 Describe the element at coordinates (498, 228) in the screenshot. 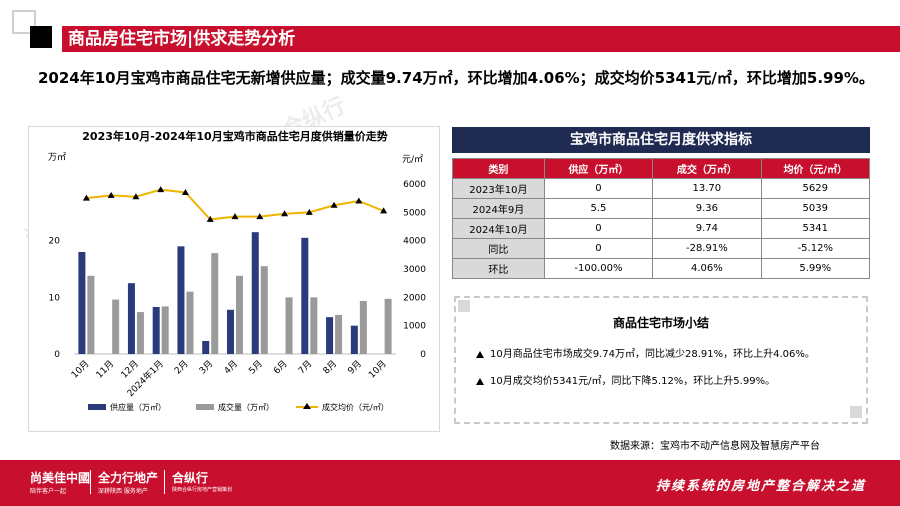

I see `table-cell: 2024年10月` at that location.